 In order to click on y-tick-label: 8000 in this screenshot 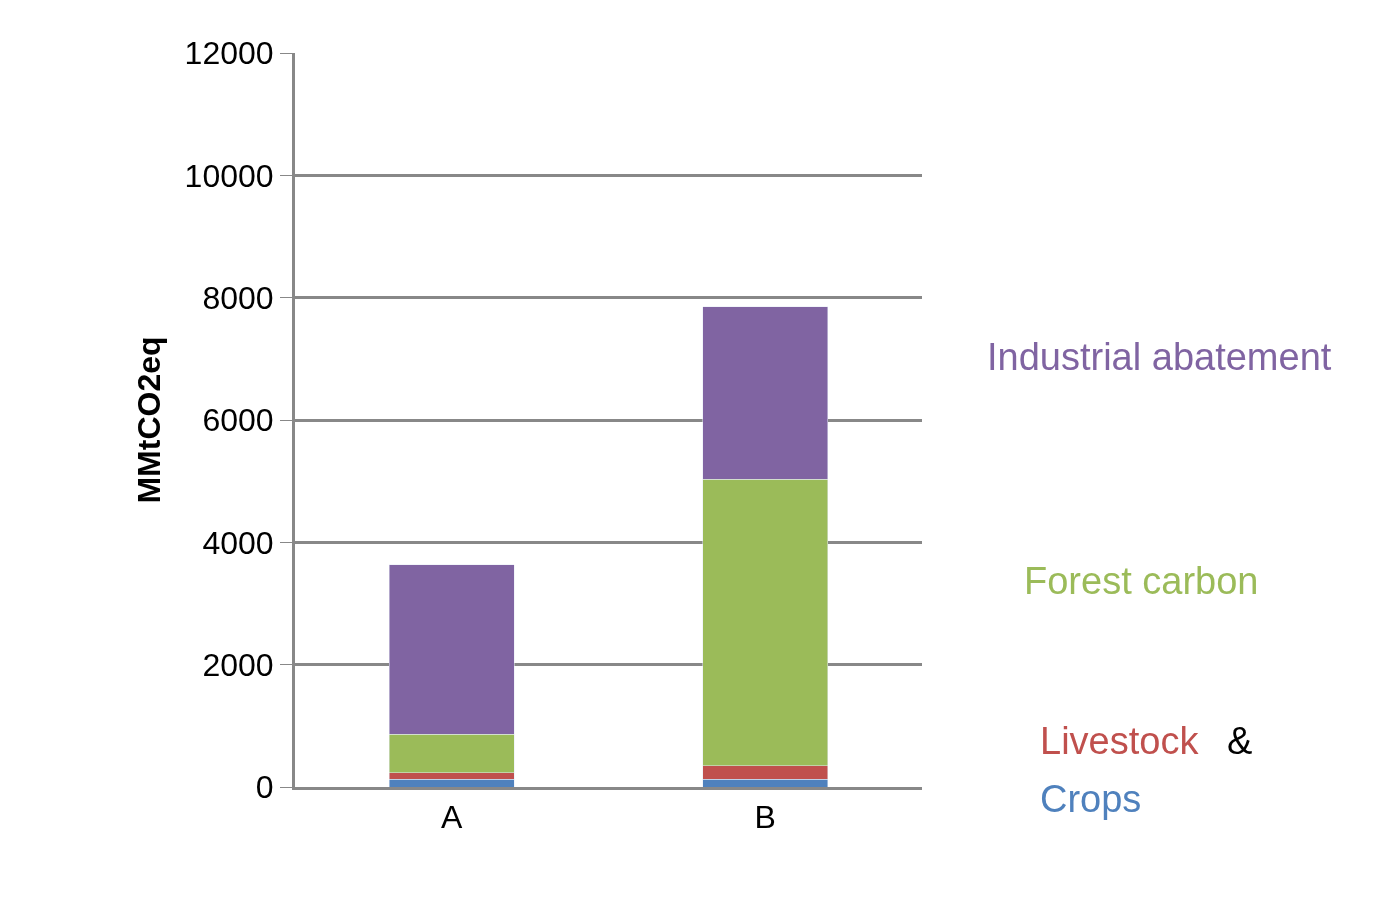, I will do `click(238, 297)`.